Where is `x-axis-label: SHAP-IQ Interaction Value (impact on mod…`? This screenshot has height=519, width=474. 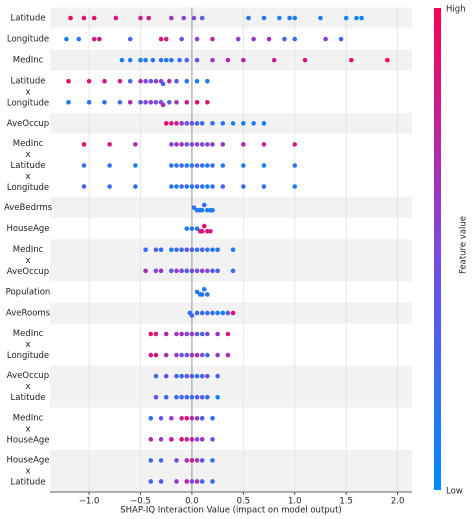
x-axis-label: SHAP-IQ Interaction Value (impact on mod… is located at coordinates (230, 511).